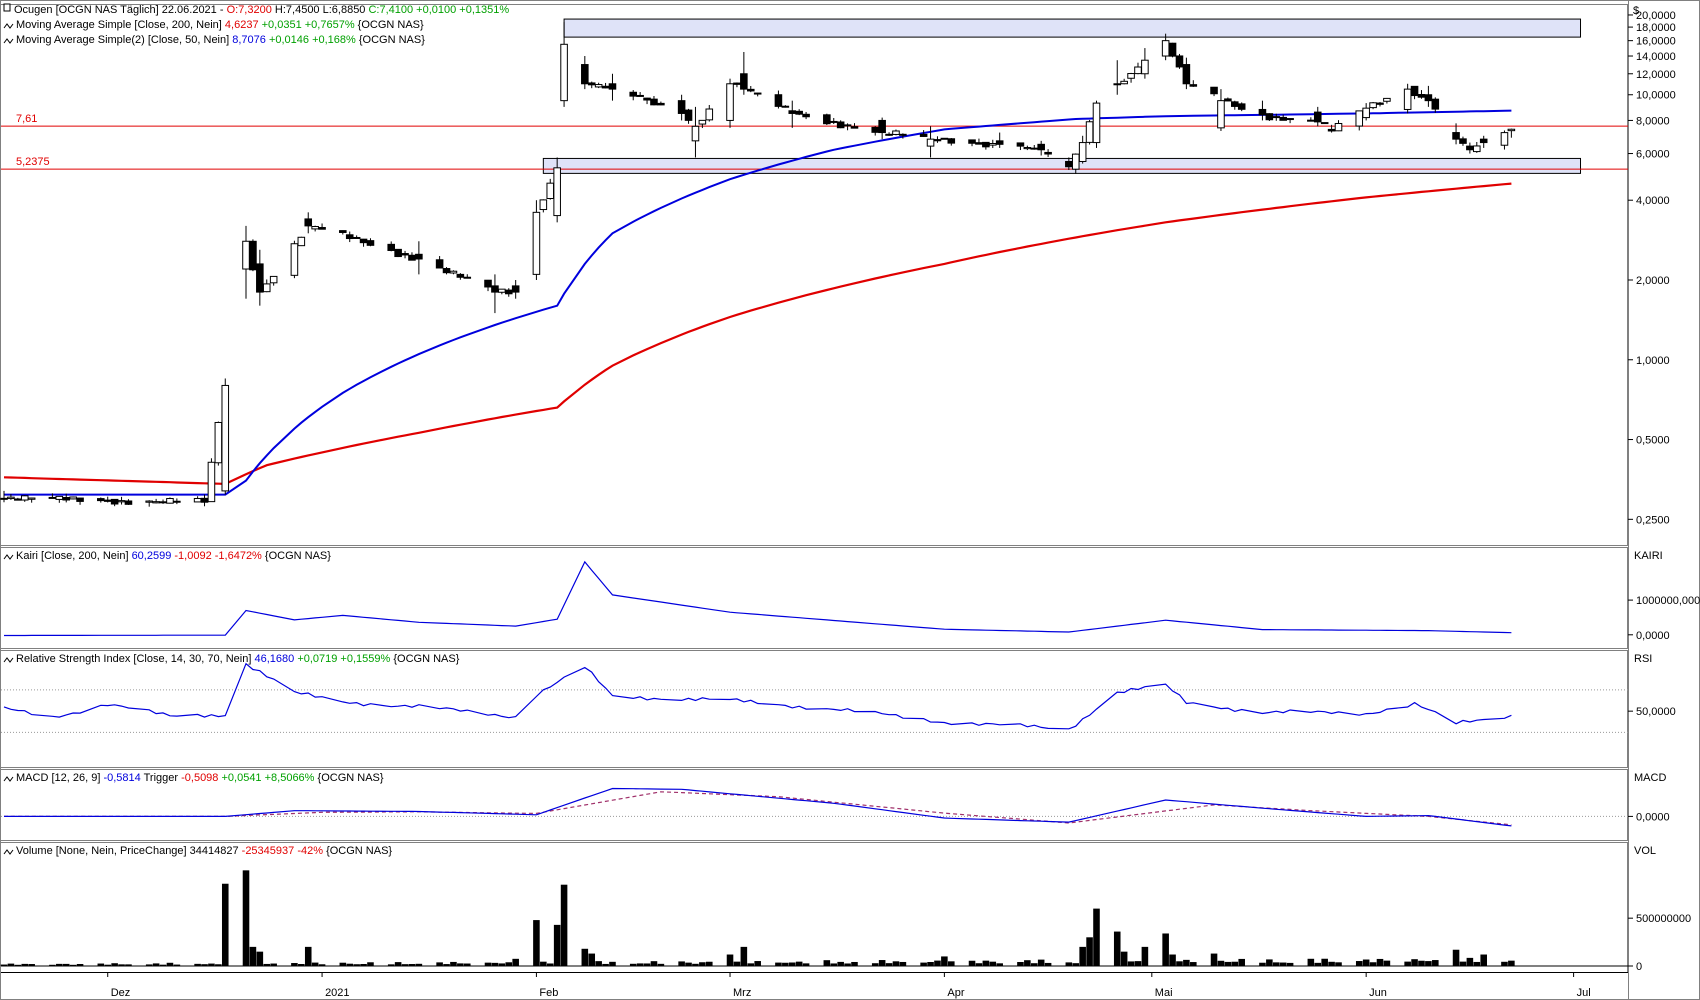  Describe the element at coordinates (1653, 121) in the screenshot. I see `price-axis-label: 8,0000` at that location.